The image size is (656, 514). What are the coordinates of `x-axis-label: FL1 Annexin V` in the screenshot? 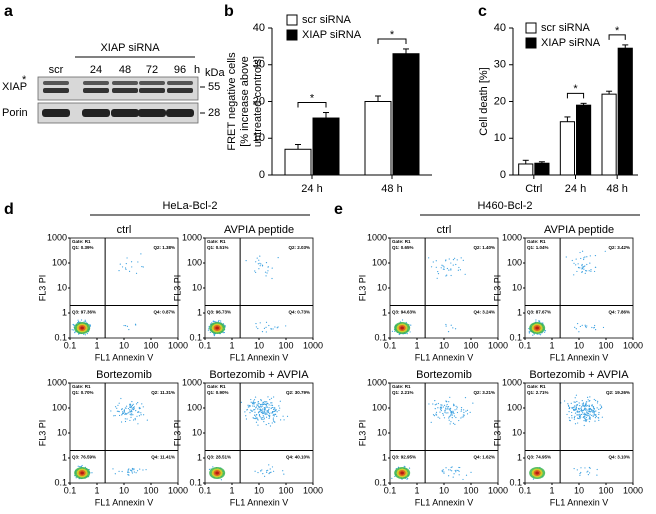 It's located at (124, 502).